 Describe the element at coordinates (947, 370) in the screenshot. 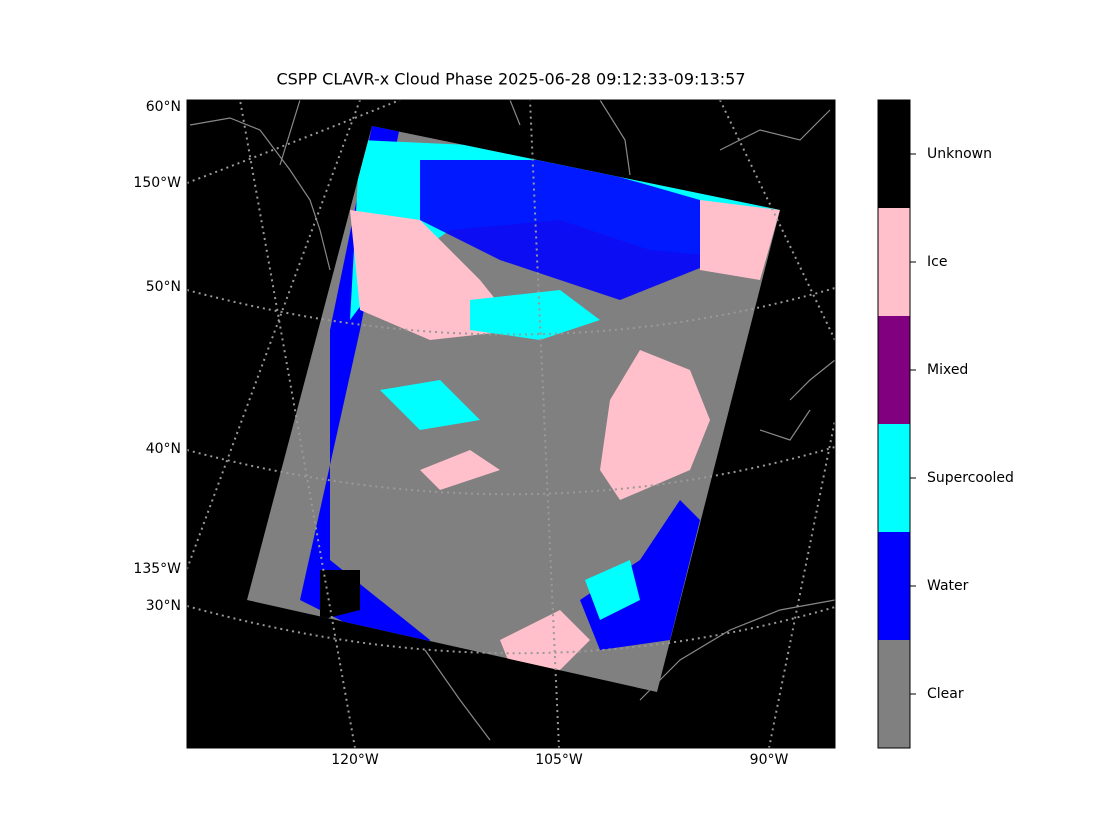

I see `colorbar-label: Mixed` at that location.